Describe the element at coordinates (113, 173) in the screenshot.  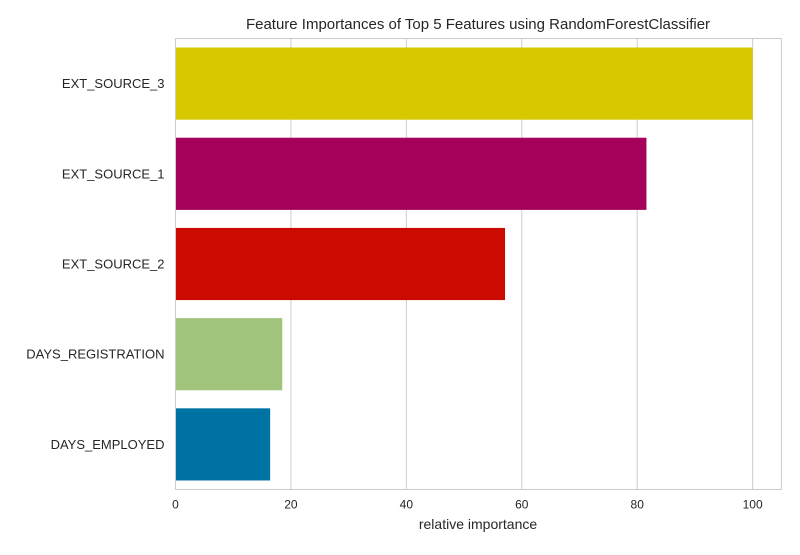
I see `category-label: EXT_SOURCE_1` at that location.